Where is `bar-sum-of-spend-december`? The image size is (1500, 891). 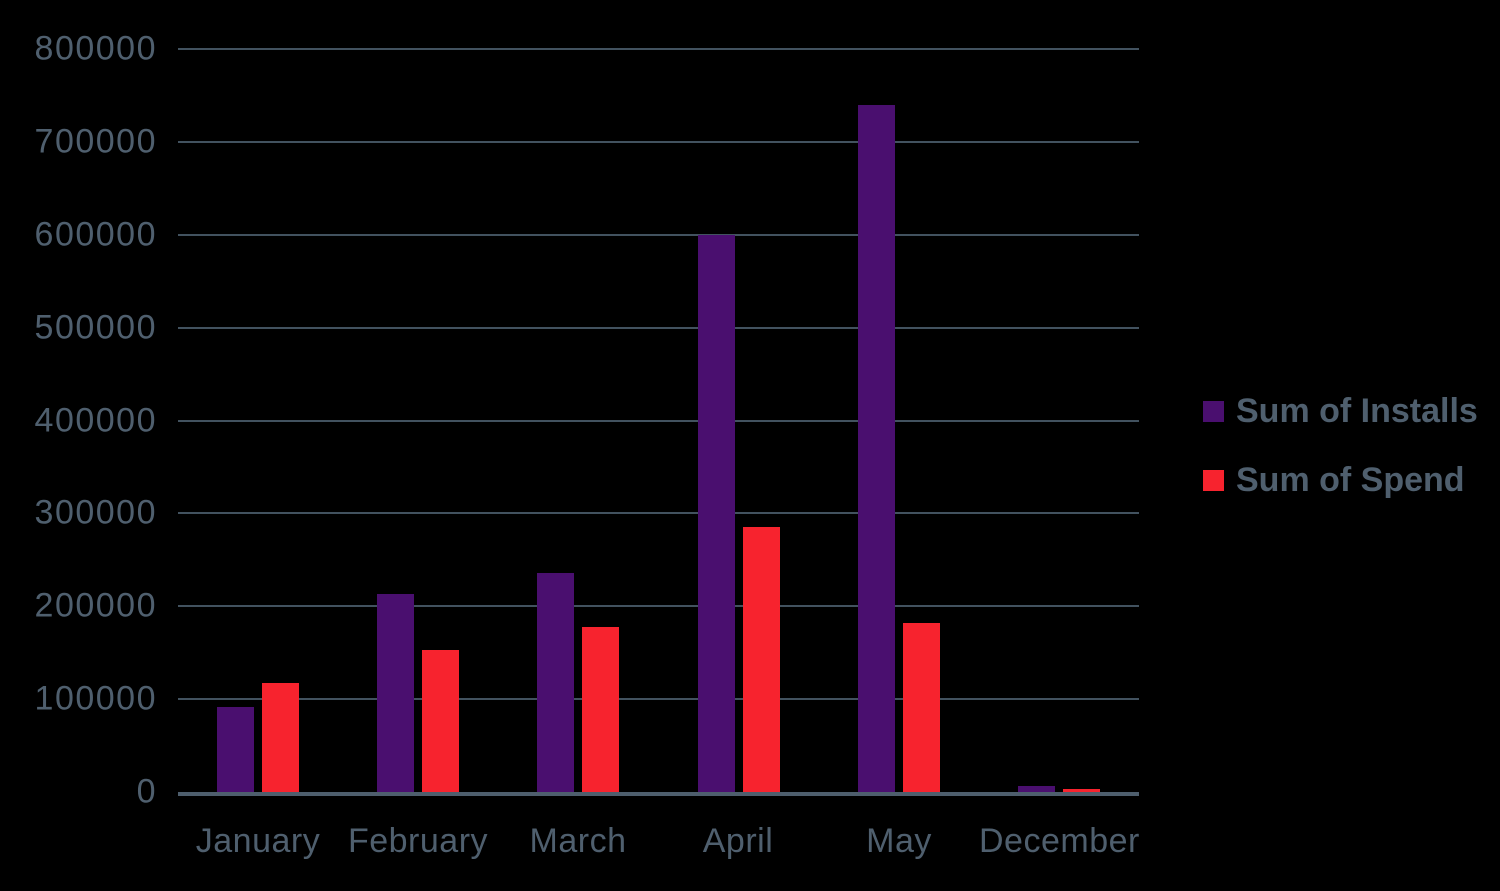
bar-sum-of-spend-december is located at coordinates (1081, 790).